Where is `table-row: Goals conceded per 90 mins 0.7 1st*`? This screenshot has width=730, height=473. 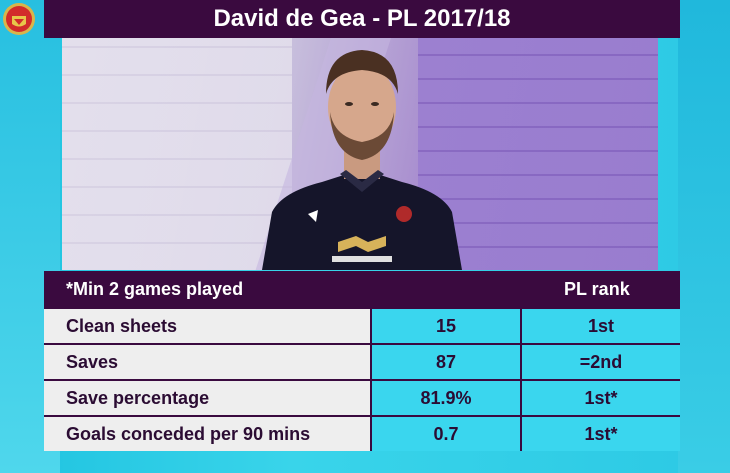 table-row: Goals conceded per 90 mins 0.7 1st* is located at coordinates (362, 433).